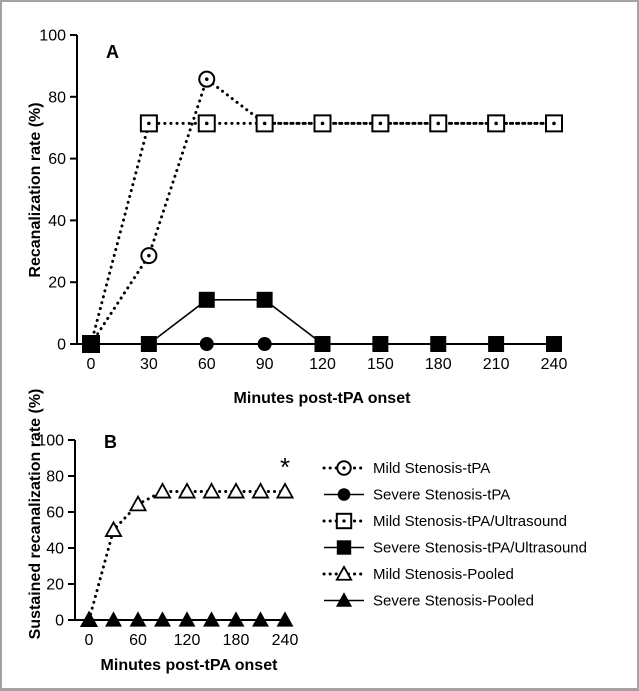 The width and height of the screenshot is (639, 691). What do you see at coordinates (57, 97) in the screenshot?
I see `panel-a-y-tick-label: 80` at bounding box center [57, 97].